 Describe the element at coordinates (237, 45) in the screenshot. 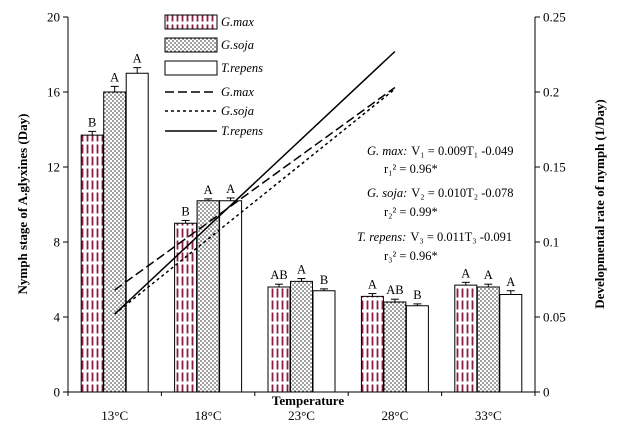

I see `legend-label-gsoja: G.soja` at that location.